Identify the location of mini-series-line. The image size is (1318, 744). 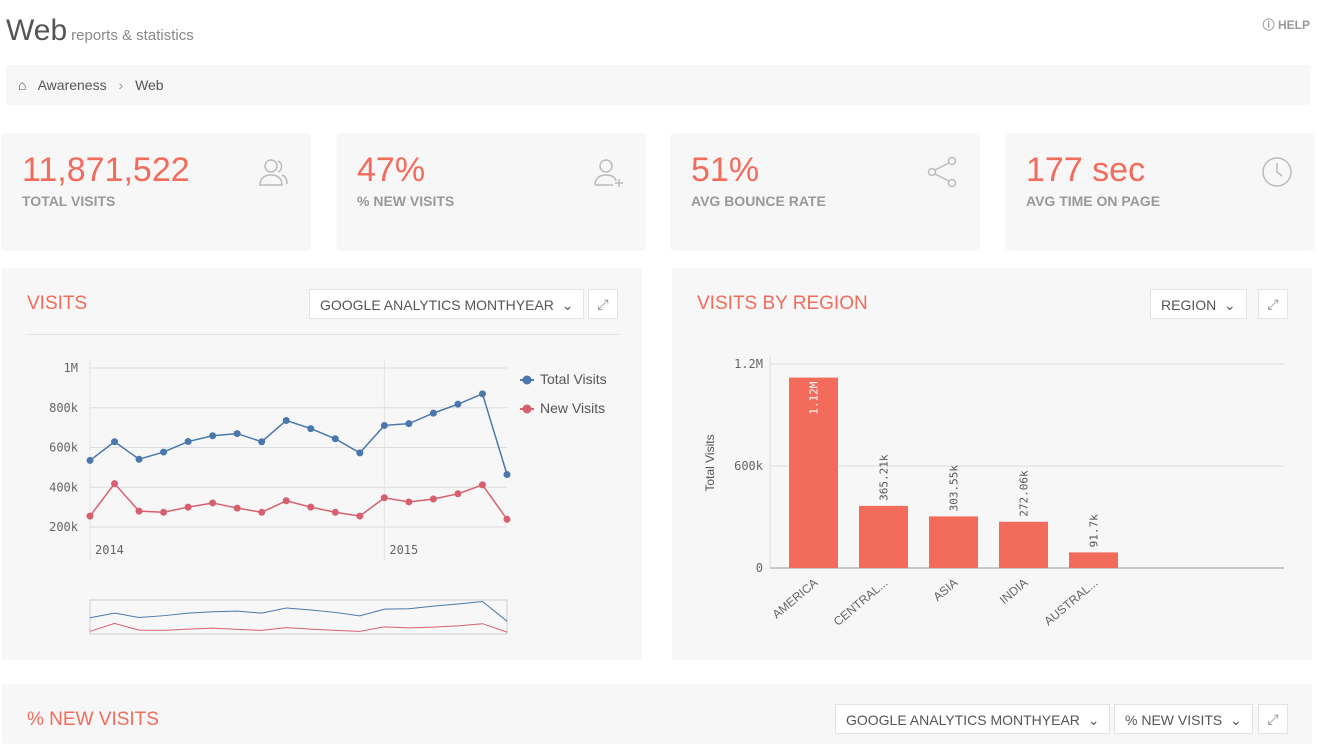
(298, 611).